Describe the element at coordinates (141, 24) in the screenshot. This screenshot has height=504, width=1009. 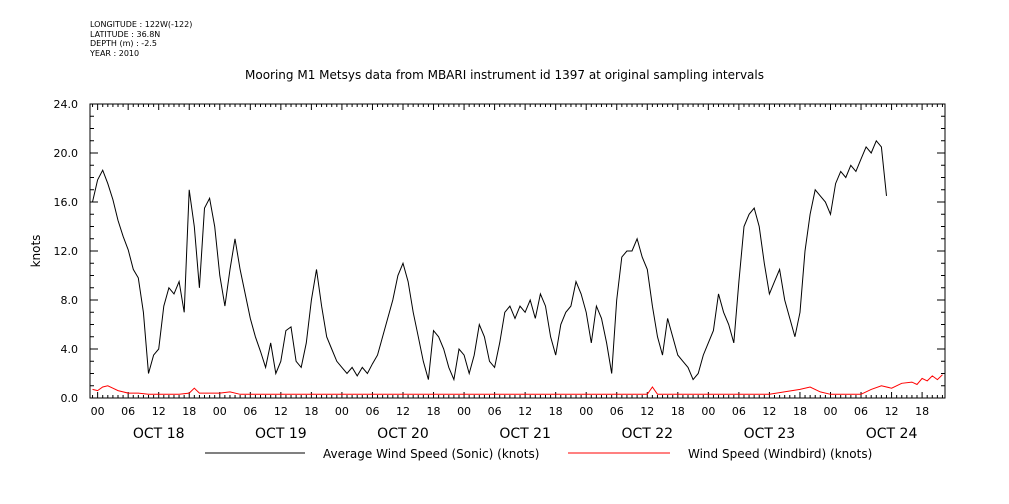
I see `longitude-text: LONGITUDE : 122W(-122)` at that location.